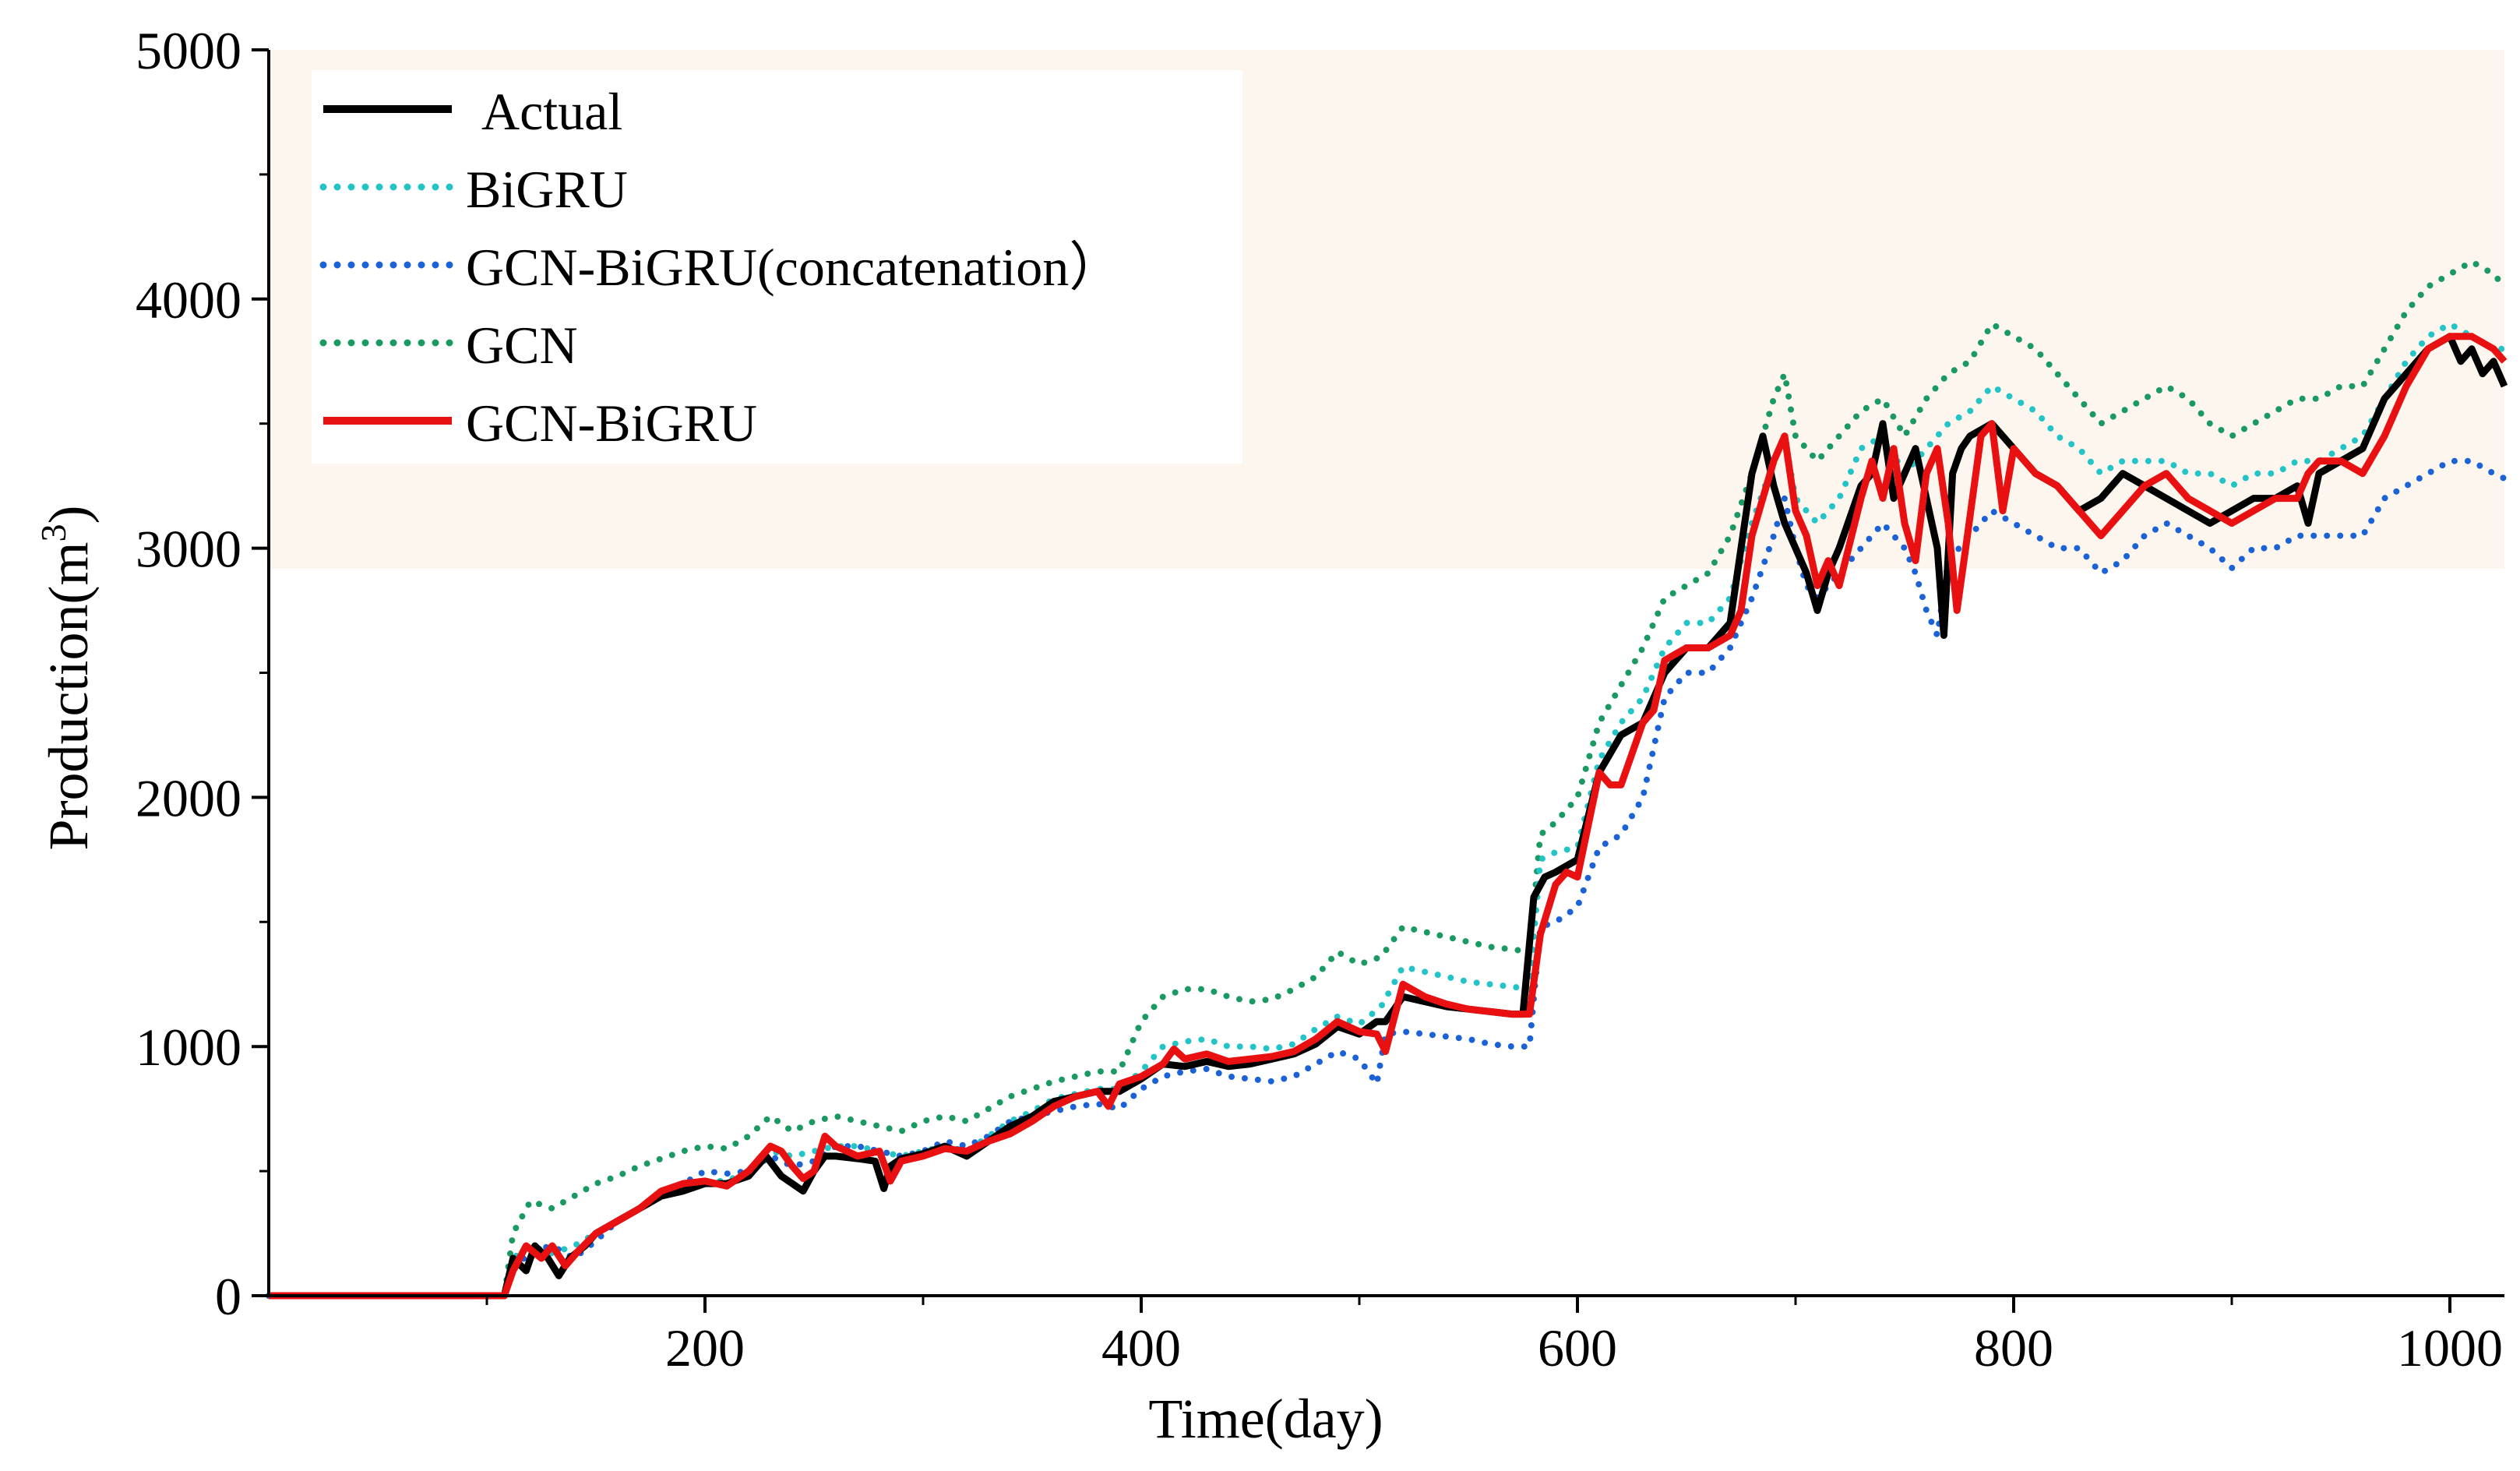  I want to click on y-tick-label: 3000, so click(189, 549).